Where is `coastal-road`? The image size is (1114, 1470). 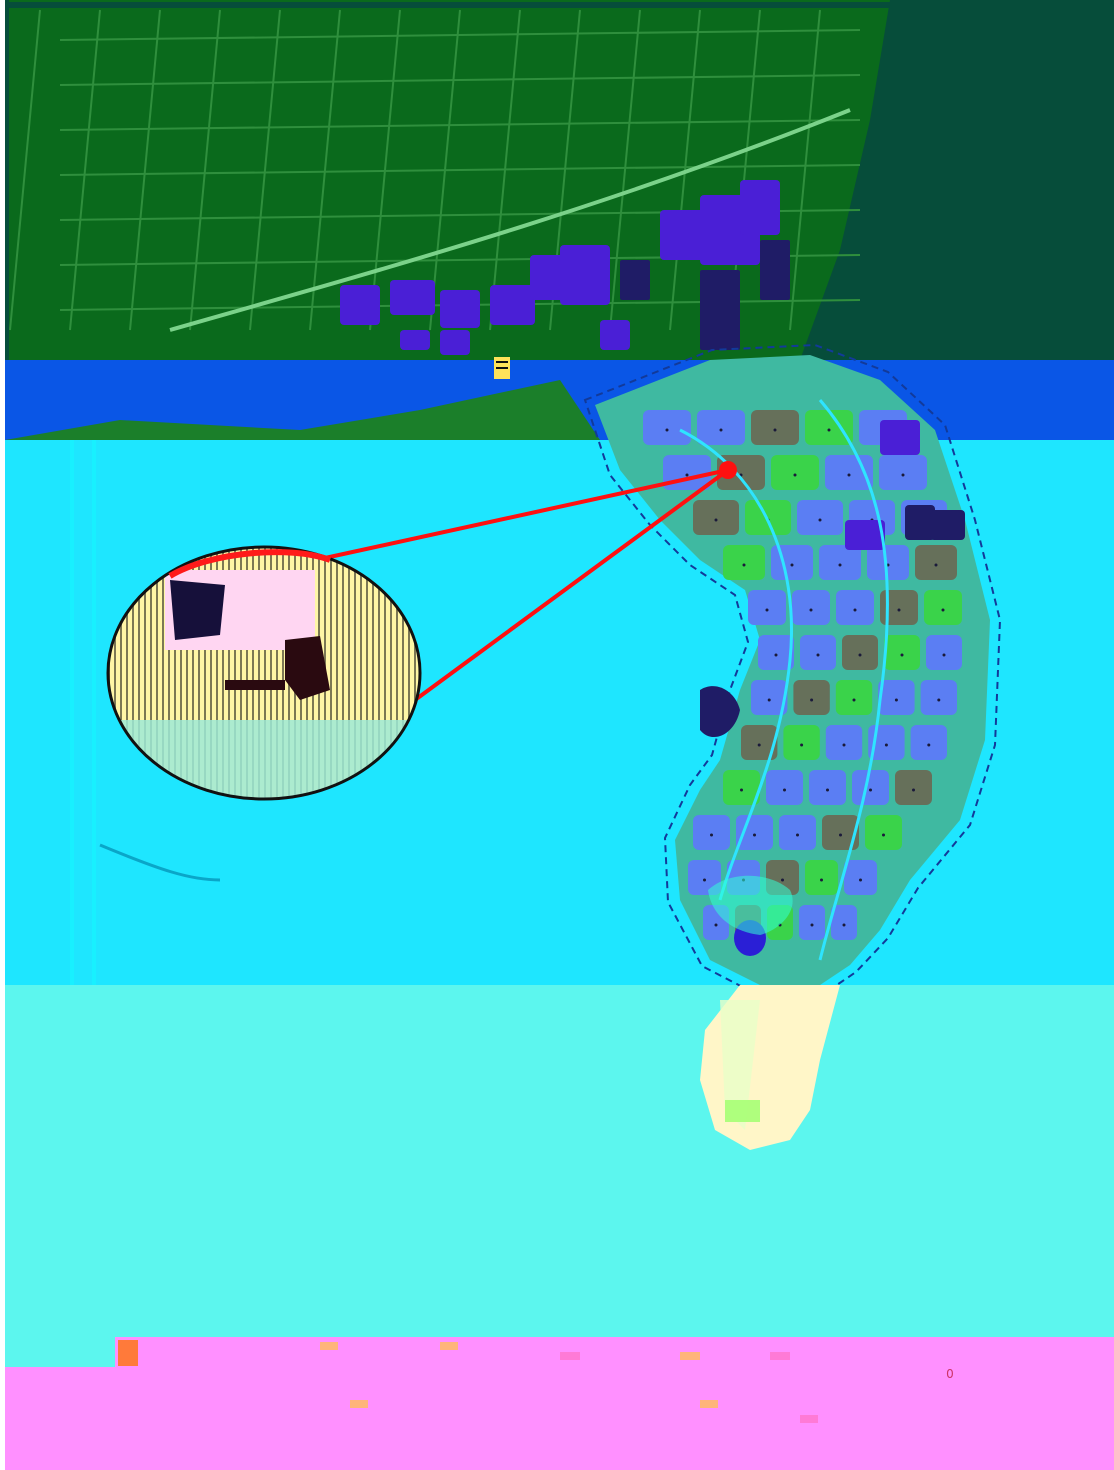 coastal-road is located at coordinates (510, 220).